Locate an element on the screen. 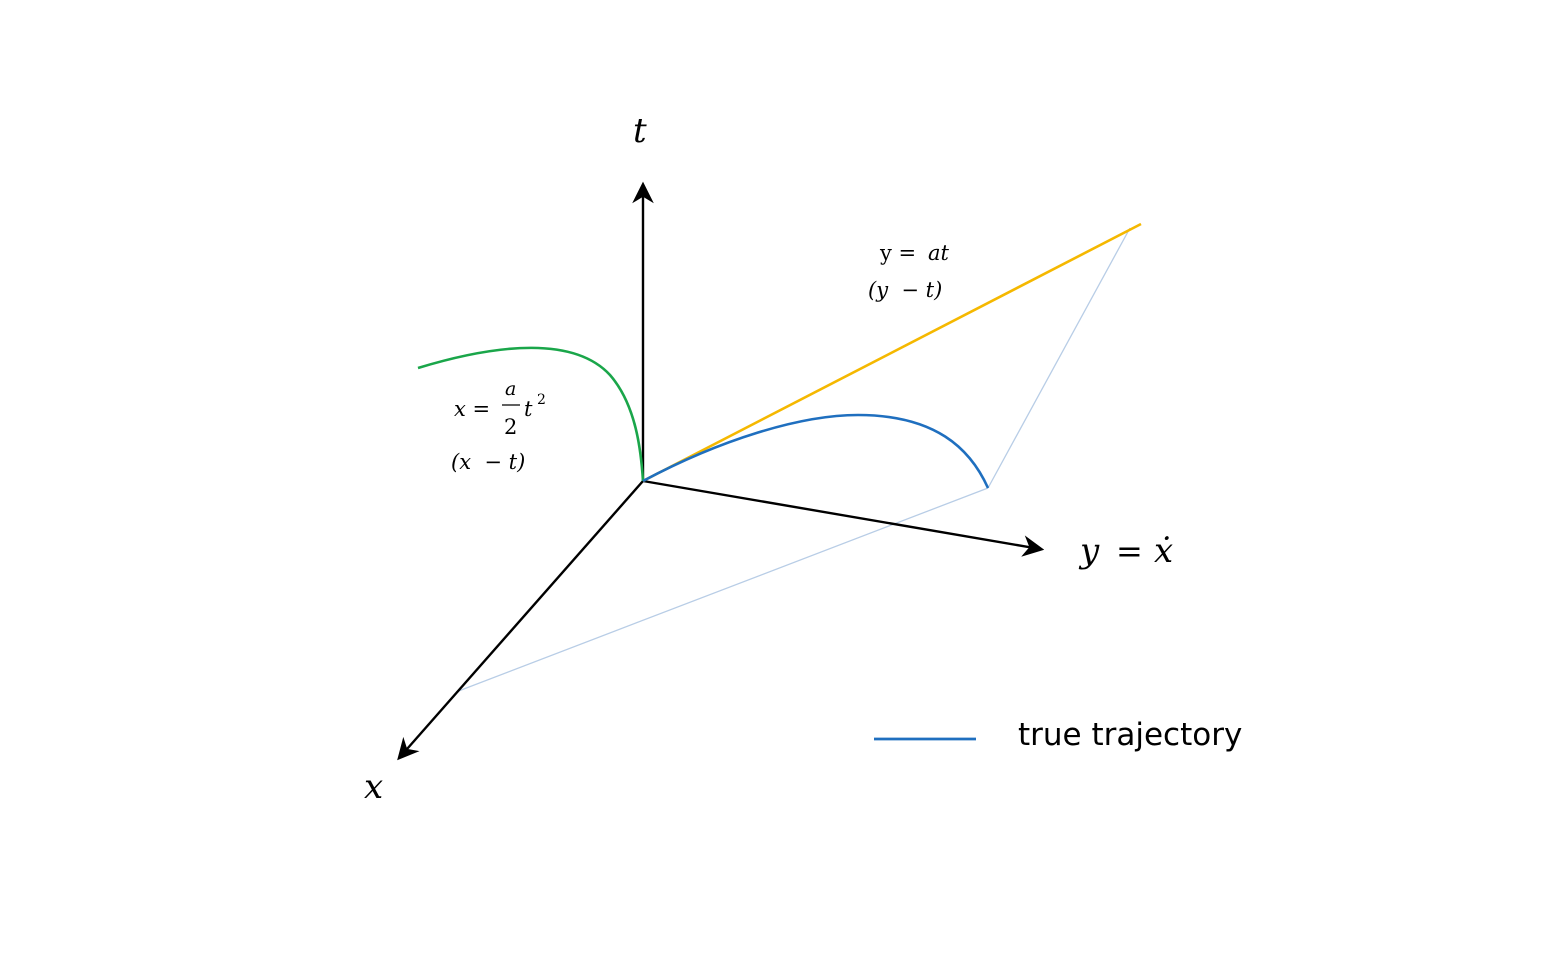 The width and height of the screenshot is (1562, 962). legend: true trajectory is located at coordinates (1058, 735).